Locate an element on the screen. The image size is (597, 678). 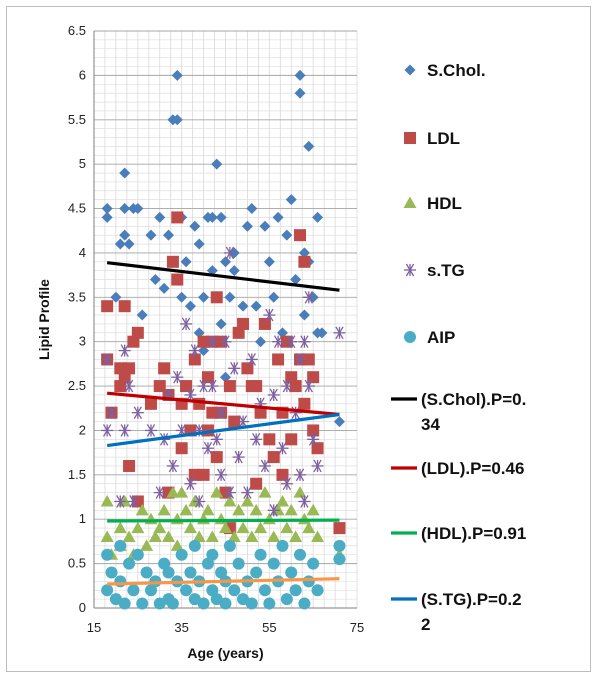
legend-label: HDL is located at coordinates (444, 203).